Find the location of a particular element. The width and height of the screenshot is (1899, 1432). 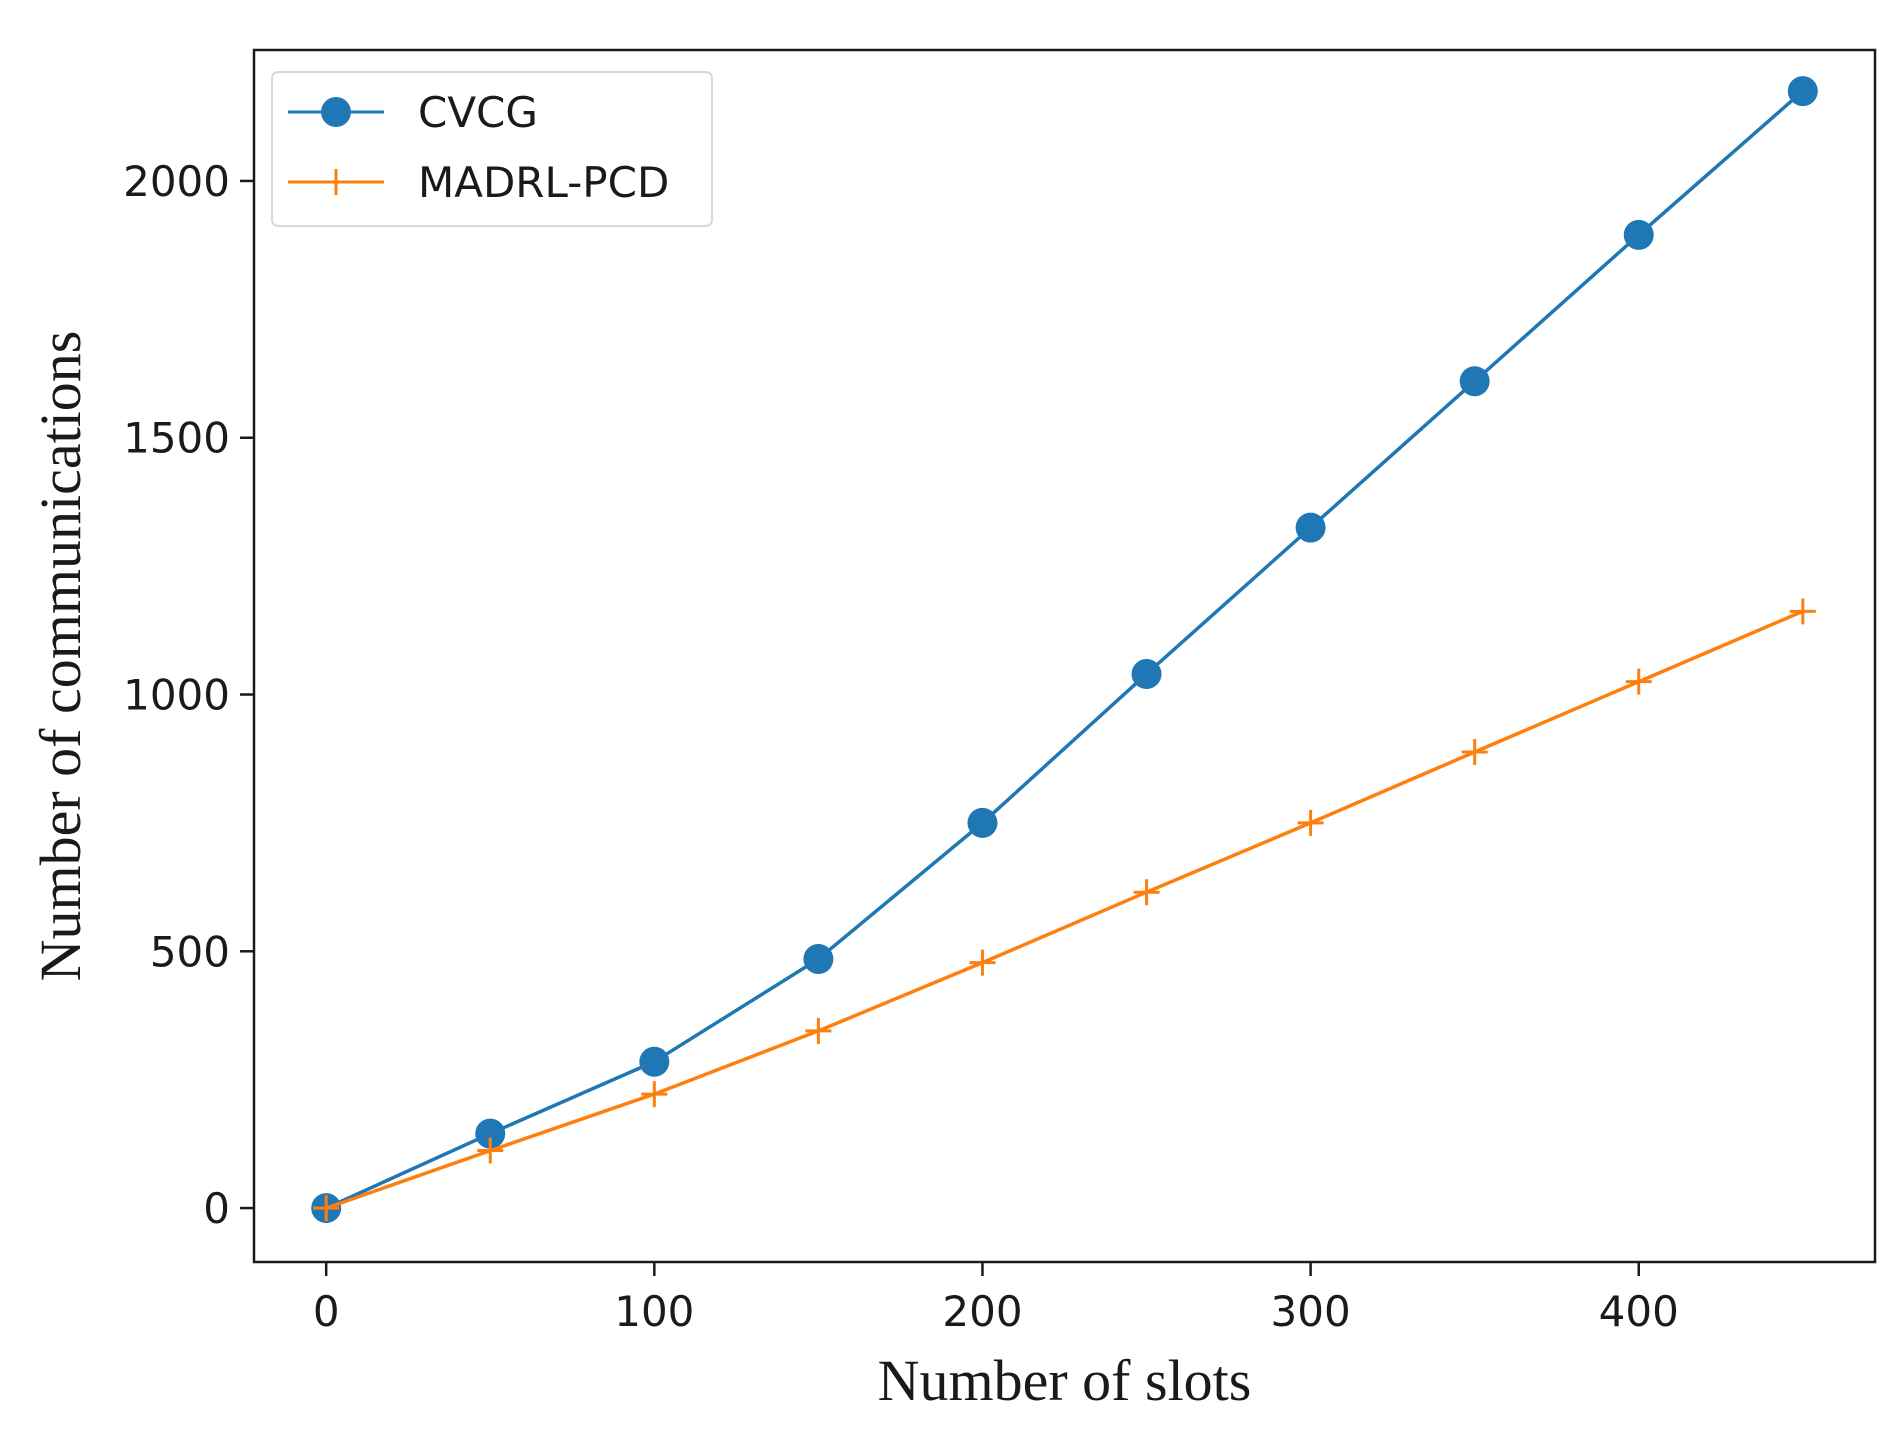

legend-label-cvcg: CVCG is located at coordinates (478, 112).